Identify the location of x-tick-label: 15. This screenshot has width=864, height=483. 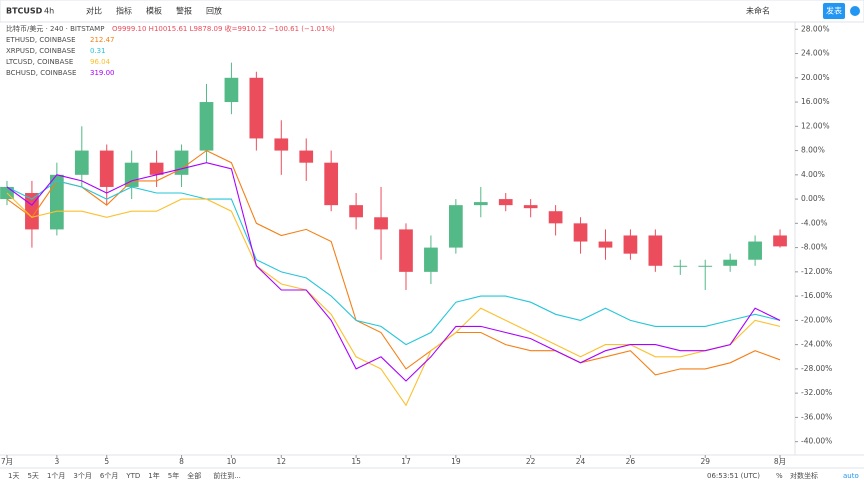
(356, 461).